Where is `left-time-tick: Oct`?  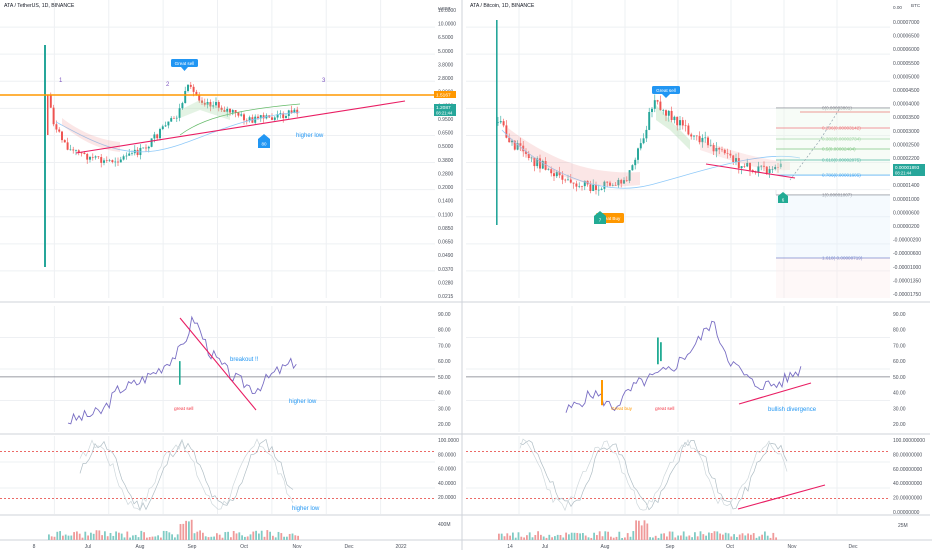 left-time-tick: Oct is located at coordinates (244, 547).